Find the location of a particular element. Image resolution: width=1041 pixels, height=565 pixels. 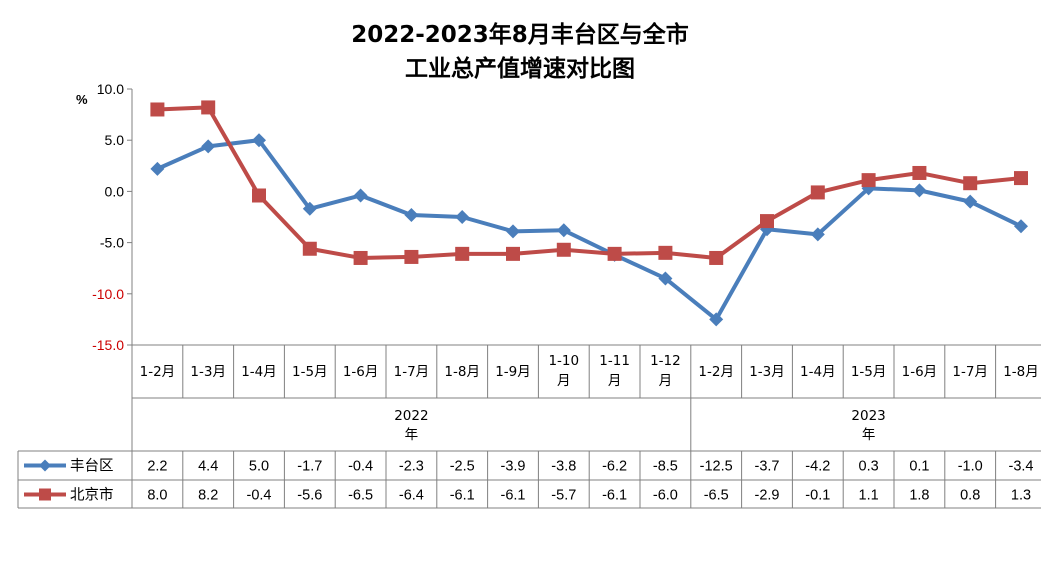

year-group-label: 2022 is located at coordinates (411, 416).